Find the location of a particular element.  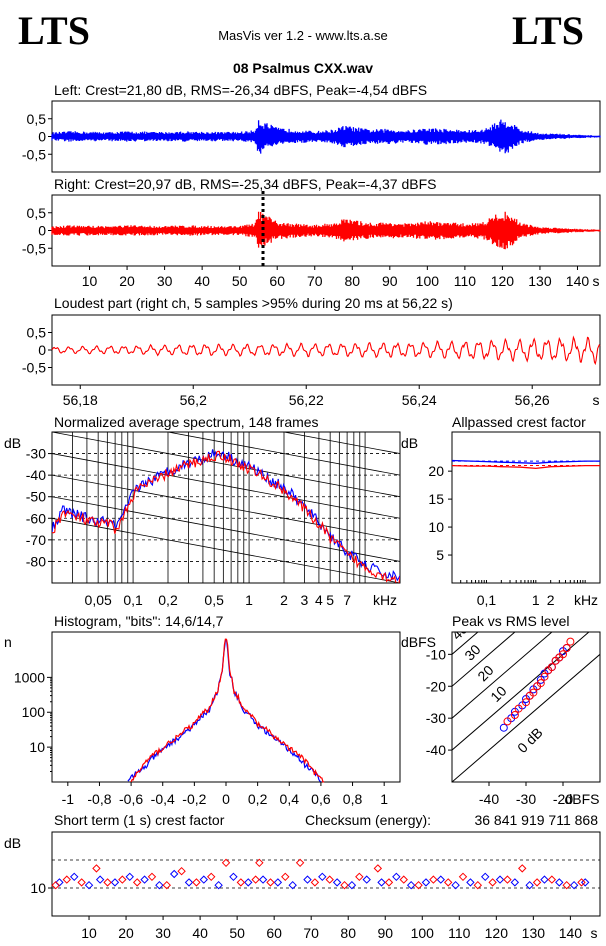

spectrum-panel: -30 -40 -50 -60 -70 -80 0,05 0,1 0,2 0,5 1 2 3 4 5 7 kHz is located at coordinates (213, 519).